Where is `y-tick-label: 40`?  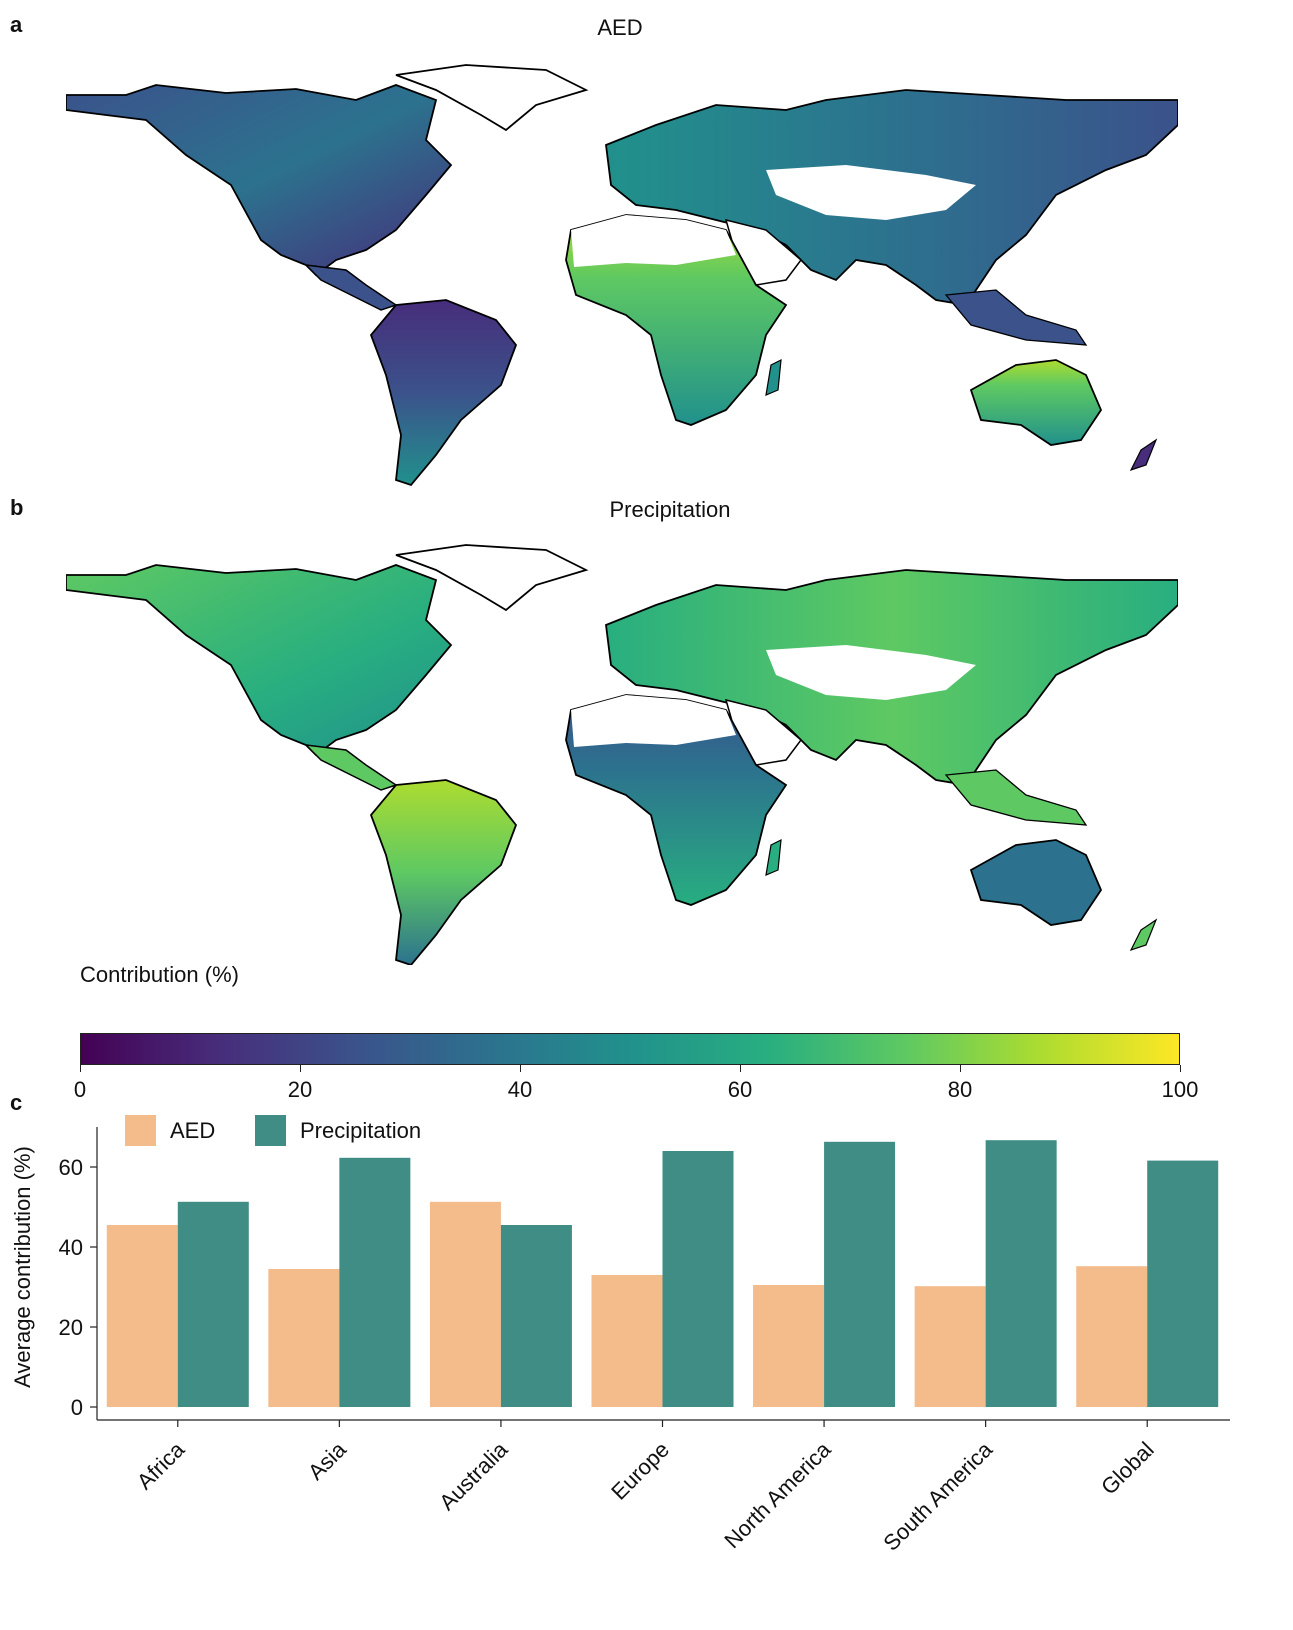 y-tick-label: 40 is located at coordinates (71, 1247).